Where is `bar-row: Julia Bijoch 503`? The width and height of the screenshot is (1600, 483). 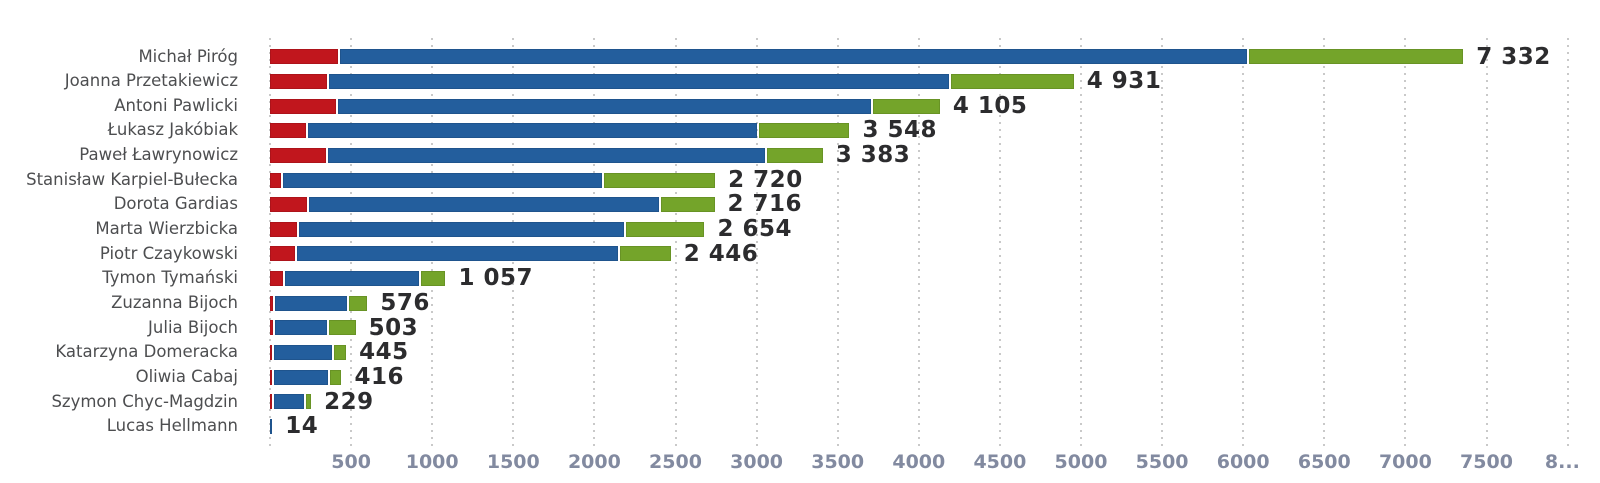
bar-row: Julia Bijoch 503 is located at coordinates (800, 327).